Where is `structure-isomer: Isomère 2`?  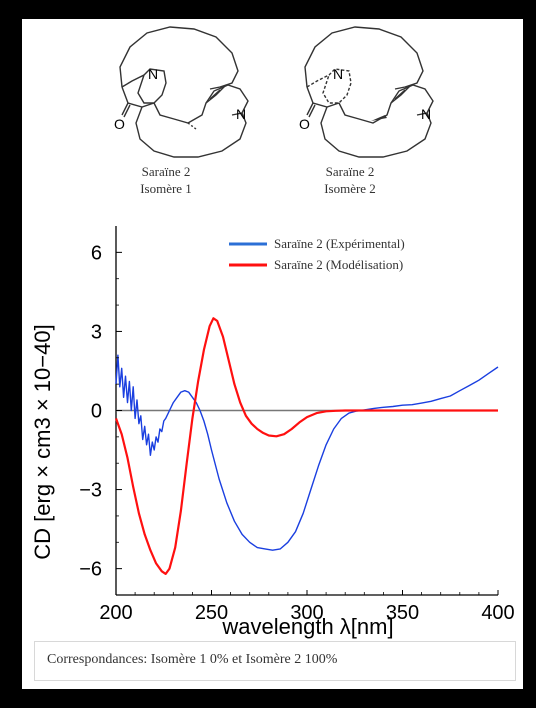
structure-isomer: Isomère 2 is located at coordinates (350, 188).